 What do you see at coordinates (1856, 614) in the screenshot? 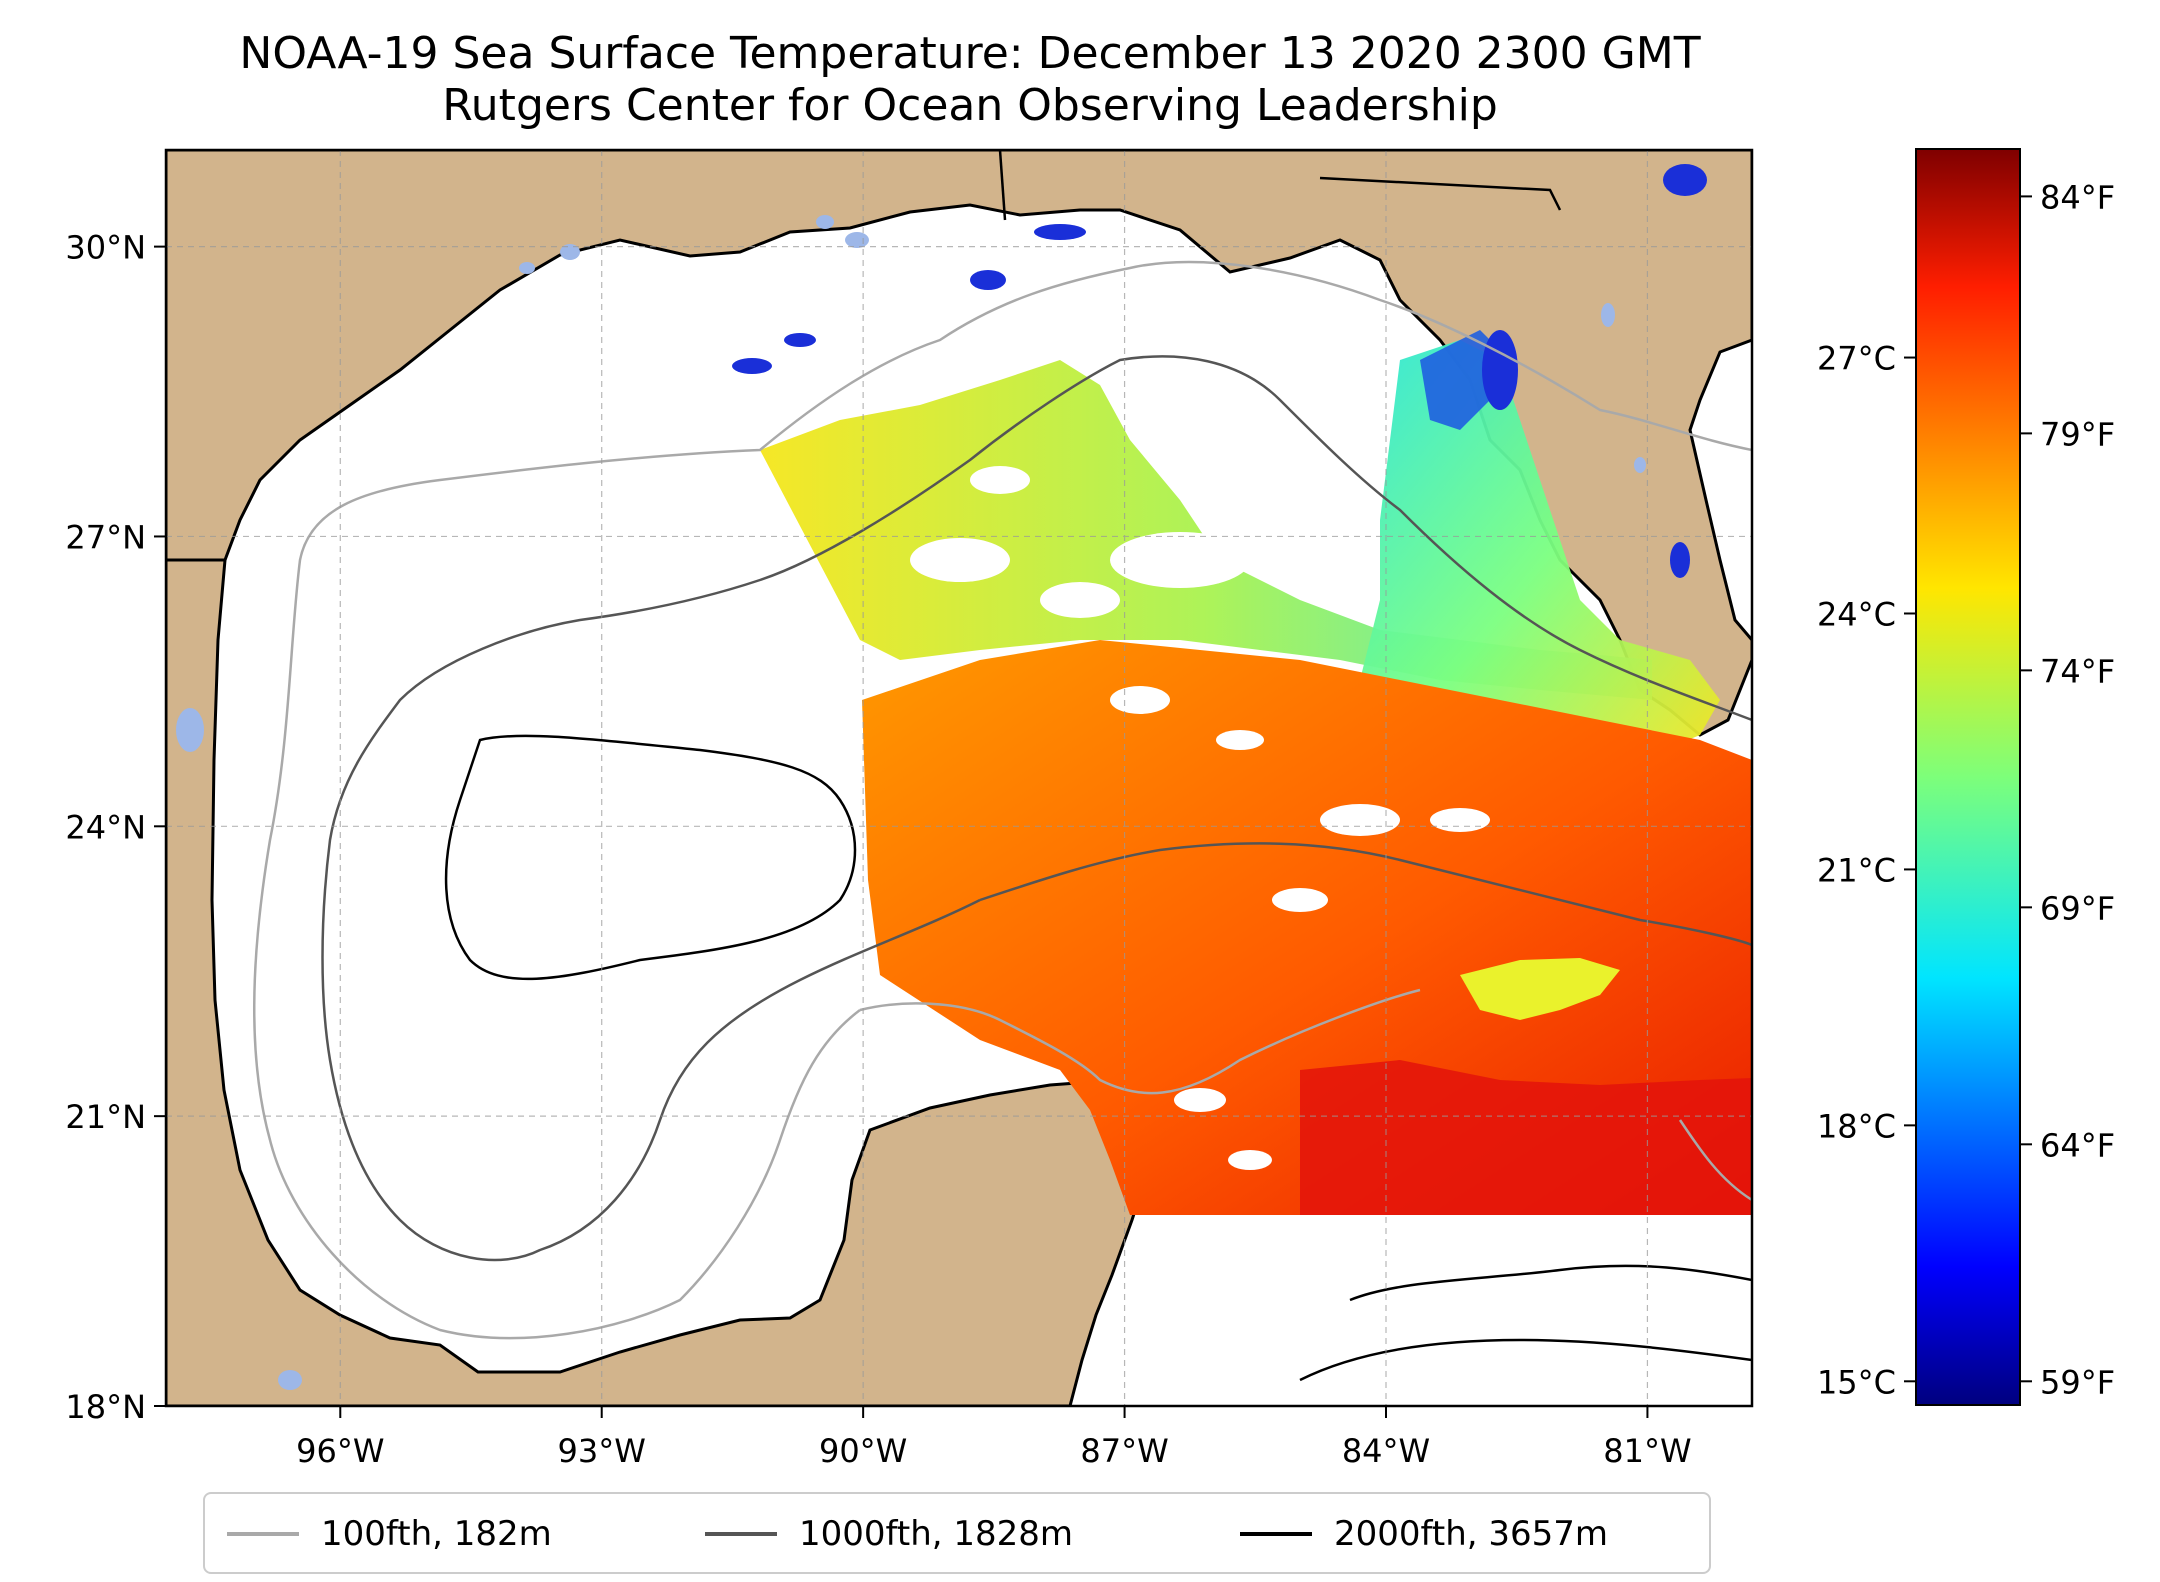
I see `colorbar-celsius-label: 24°C` at bounding box center [1856, 614].